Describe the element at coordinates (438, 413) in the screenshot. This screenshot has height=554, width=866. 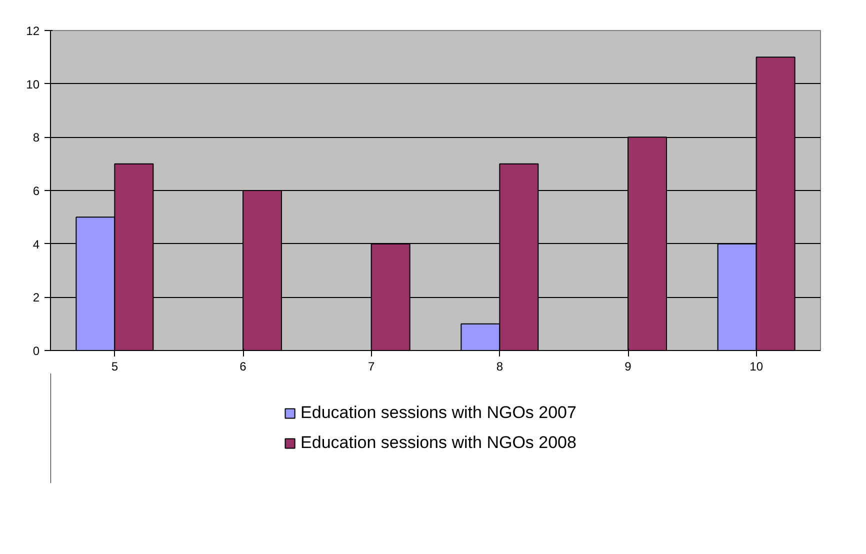
I see `legend-label: Education sessions with NGOs 2007` at that location.